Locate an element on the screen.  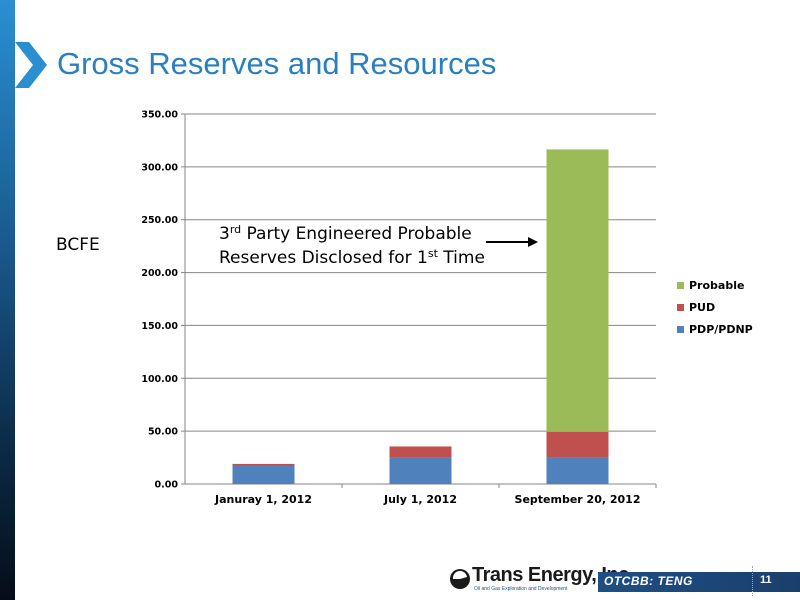
ticker-bar is located at coordinates (699, 582).